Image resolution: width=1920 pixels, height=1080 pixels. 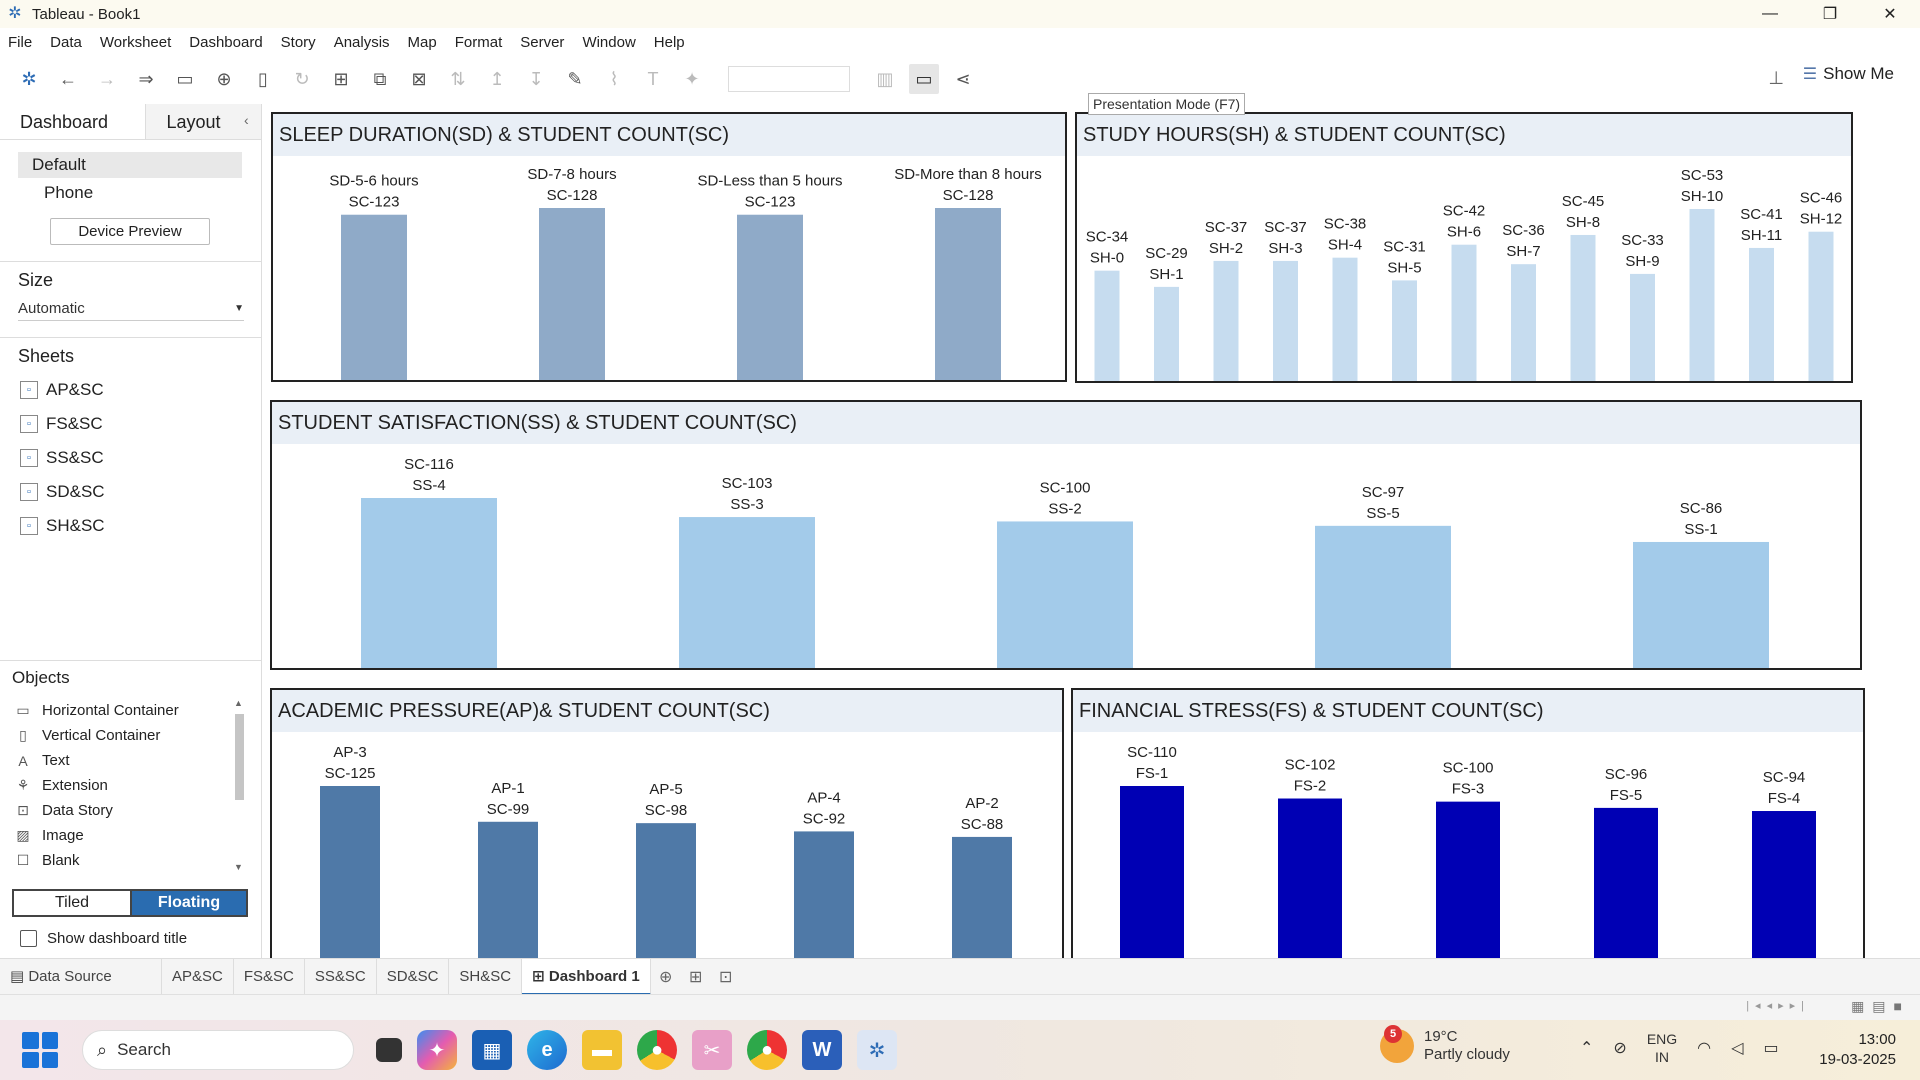 What do you see at coordinates (107, 78) in the screenshot?
I see `redo-icon: →` at bounding box center [107, 78].